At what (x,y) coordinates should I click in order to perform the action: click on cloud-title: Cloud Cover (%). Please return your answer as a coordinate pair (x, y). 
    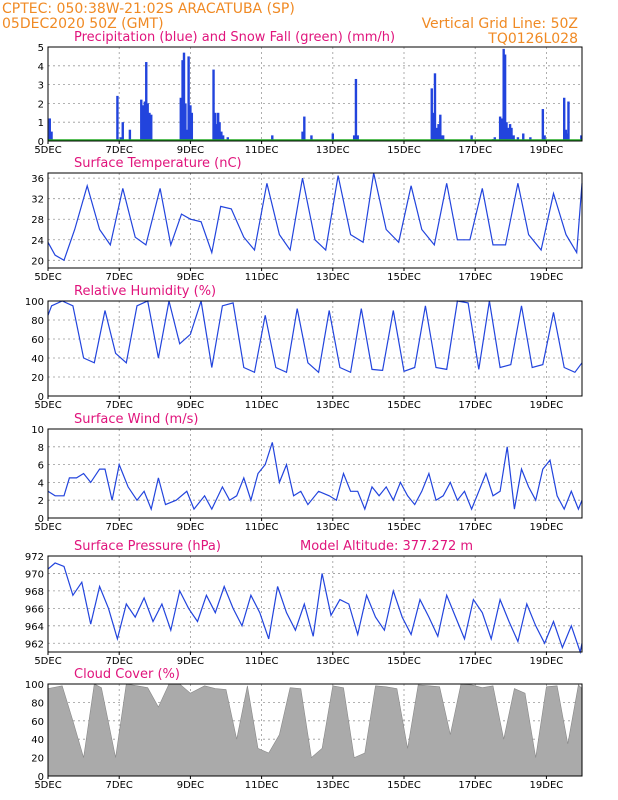
    Looking at the image, I should click on (127, 674).